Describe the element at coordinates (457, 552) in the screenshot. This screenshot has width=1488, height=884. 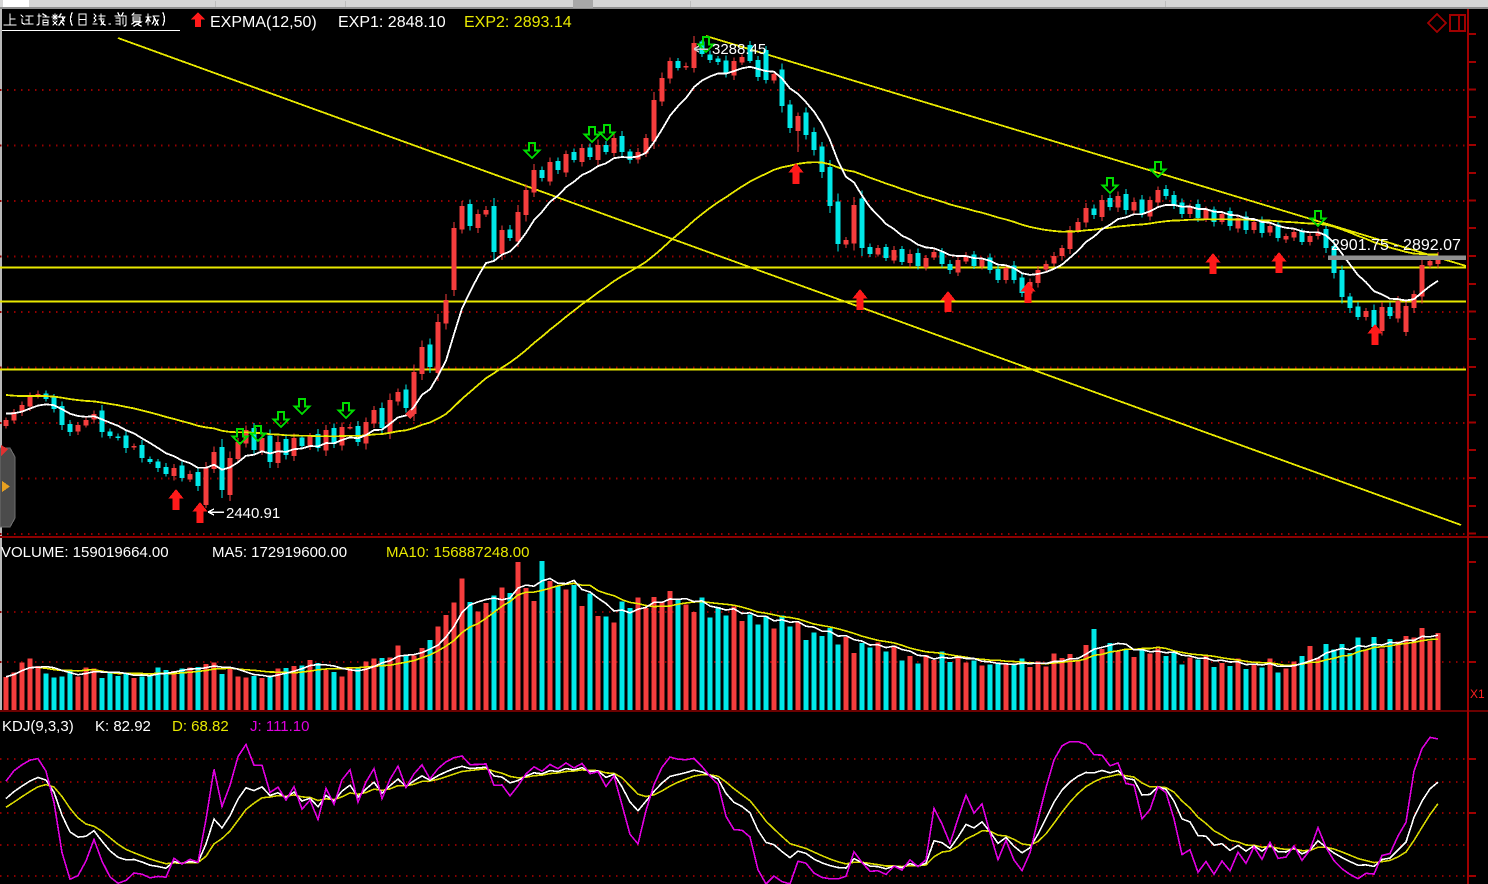
I see `svg-text: MA10: 156887248.00` at that location.